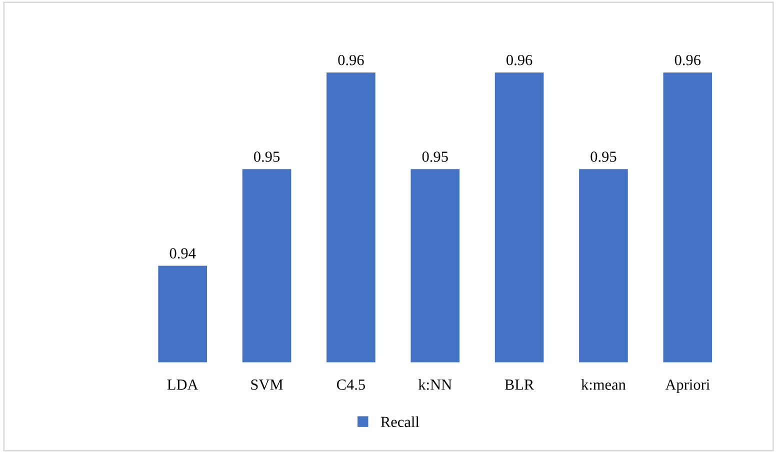 This screenshot has height=453, width=777. What do you see at coordinates (519, 385) in the screenshot?
I see `x-tick-label: BLR` at bounding box center [519, 385].